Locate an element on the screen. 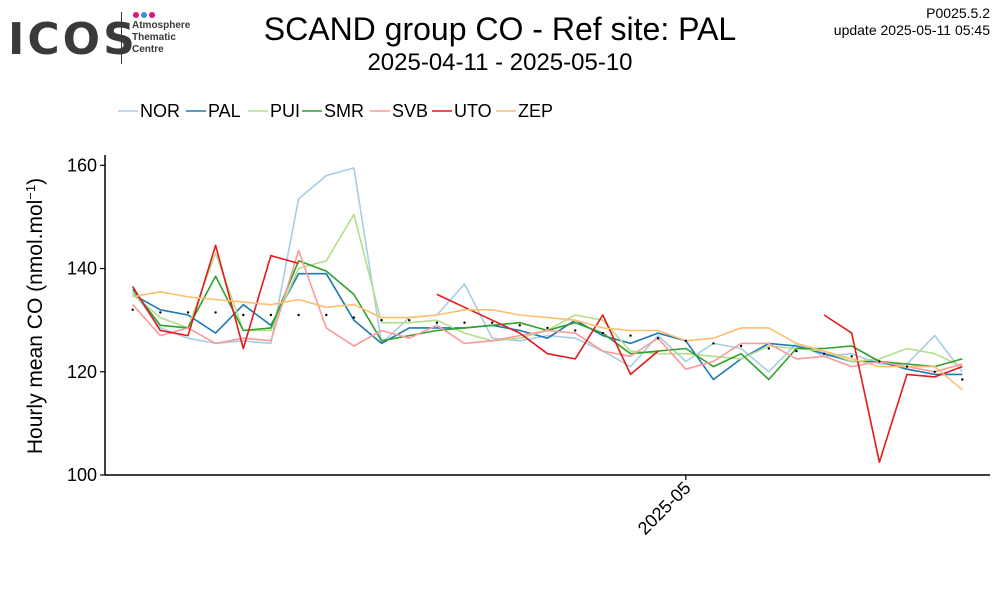 The height and width of the screenshot is (600, 1000). y-axis-title-sup: −1 is located at coordinates (30, 192).